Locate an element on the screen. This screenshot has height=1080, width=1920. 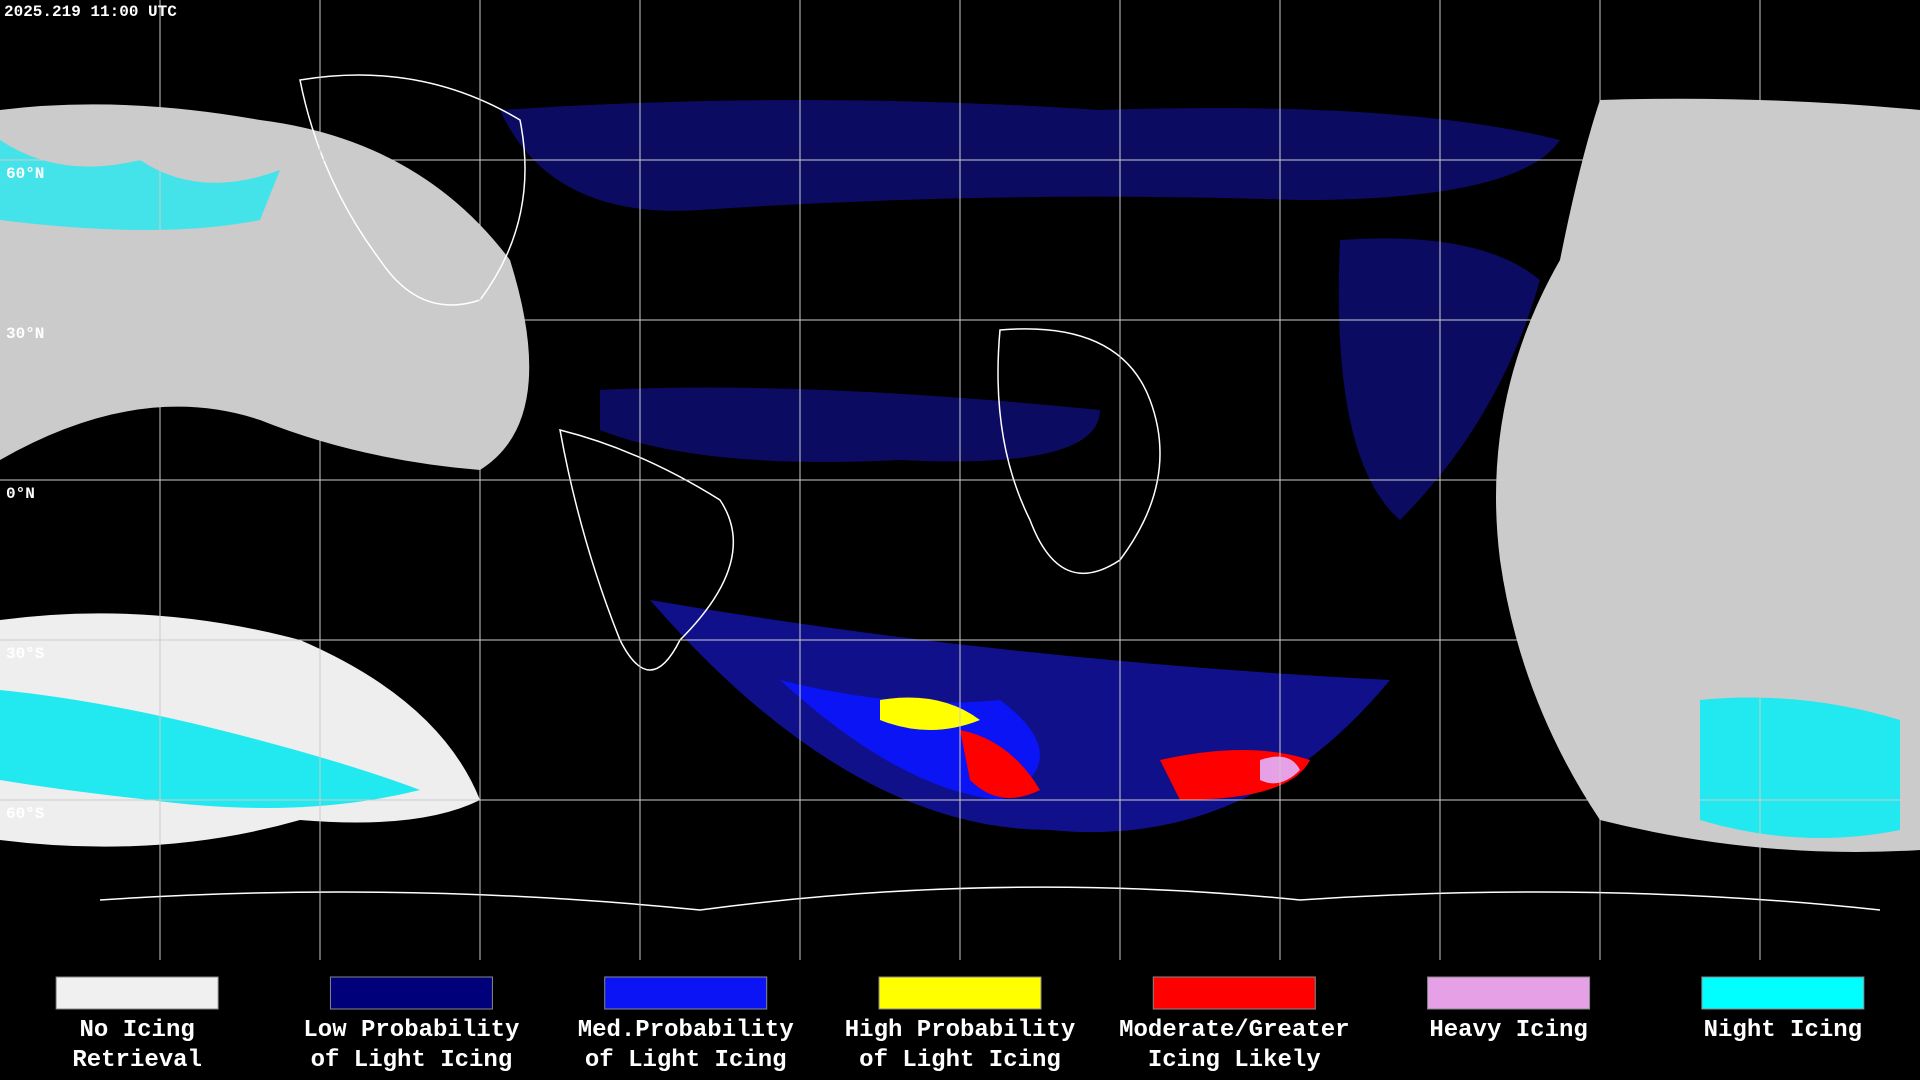
latitude-label: 30°S is located at coordinates (25, 654).